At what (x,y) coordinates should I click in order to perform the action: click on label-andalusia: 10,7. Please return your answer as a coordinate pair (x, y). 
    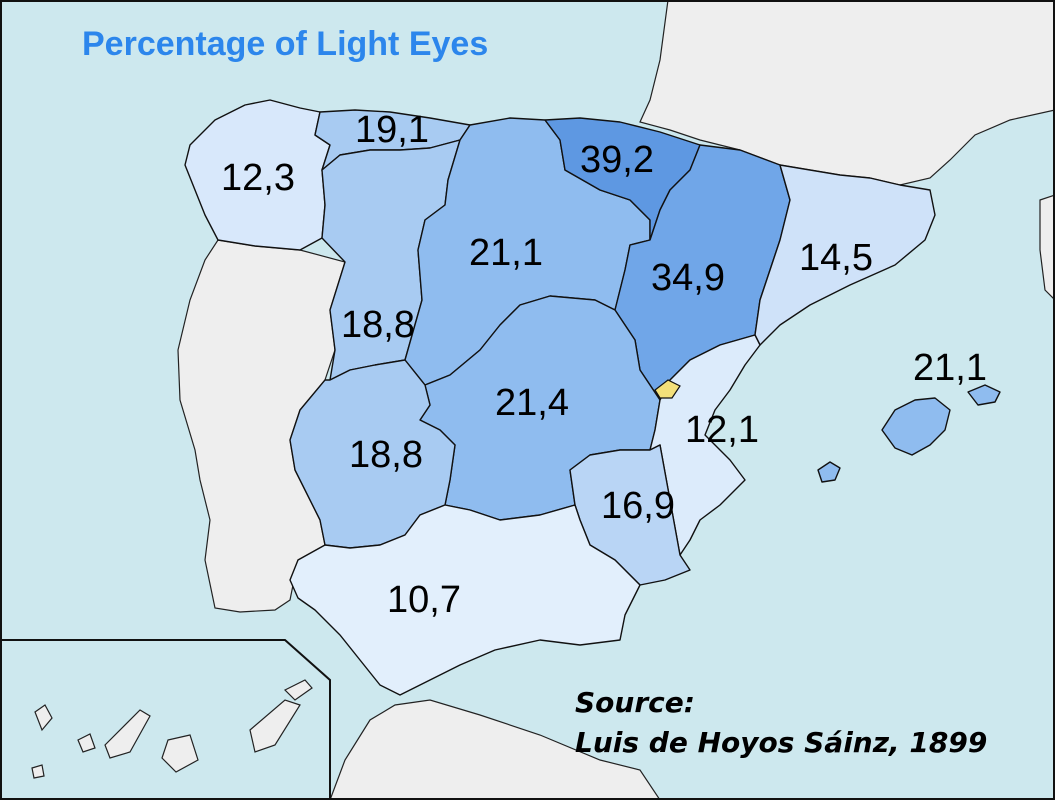
    Looking at the image, I should click on (424, 600).